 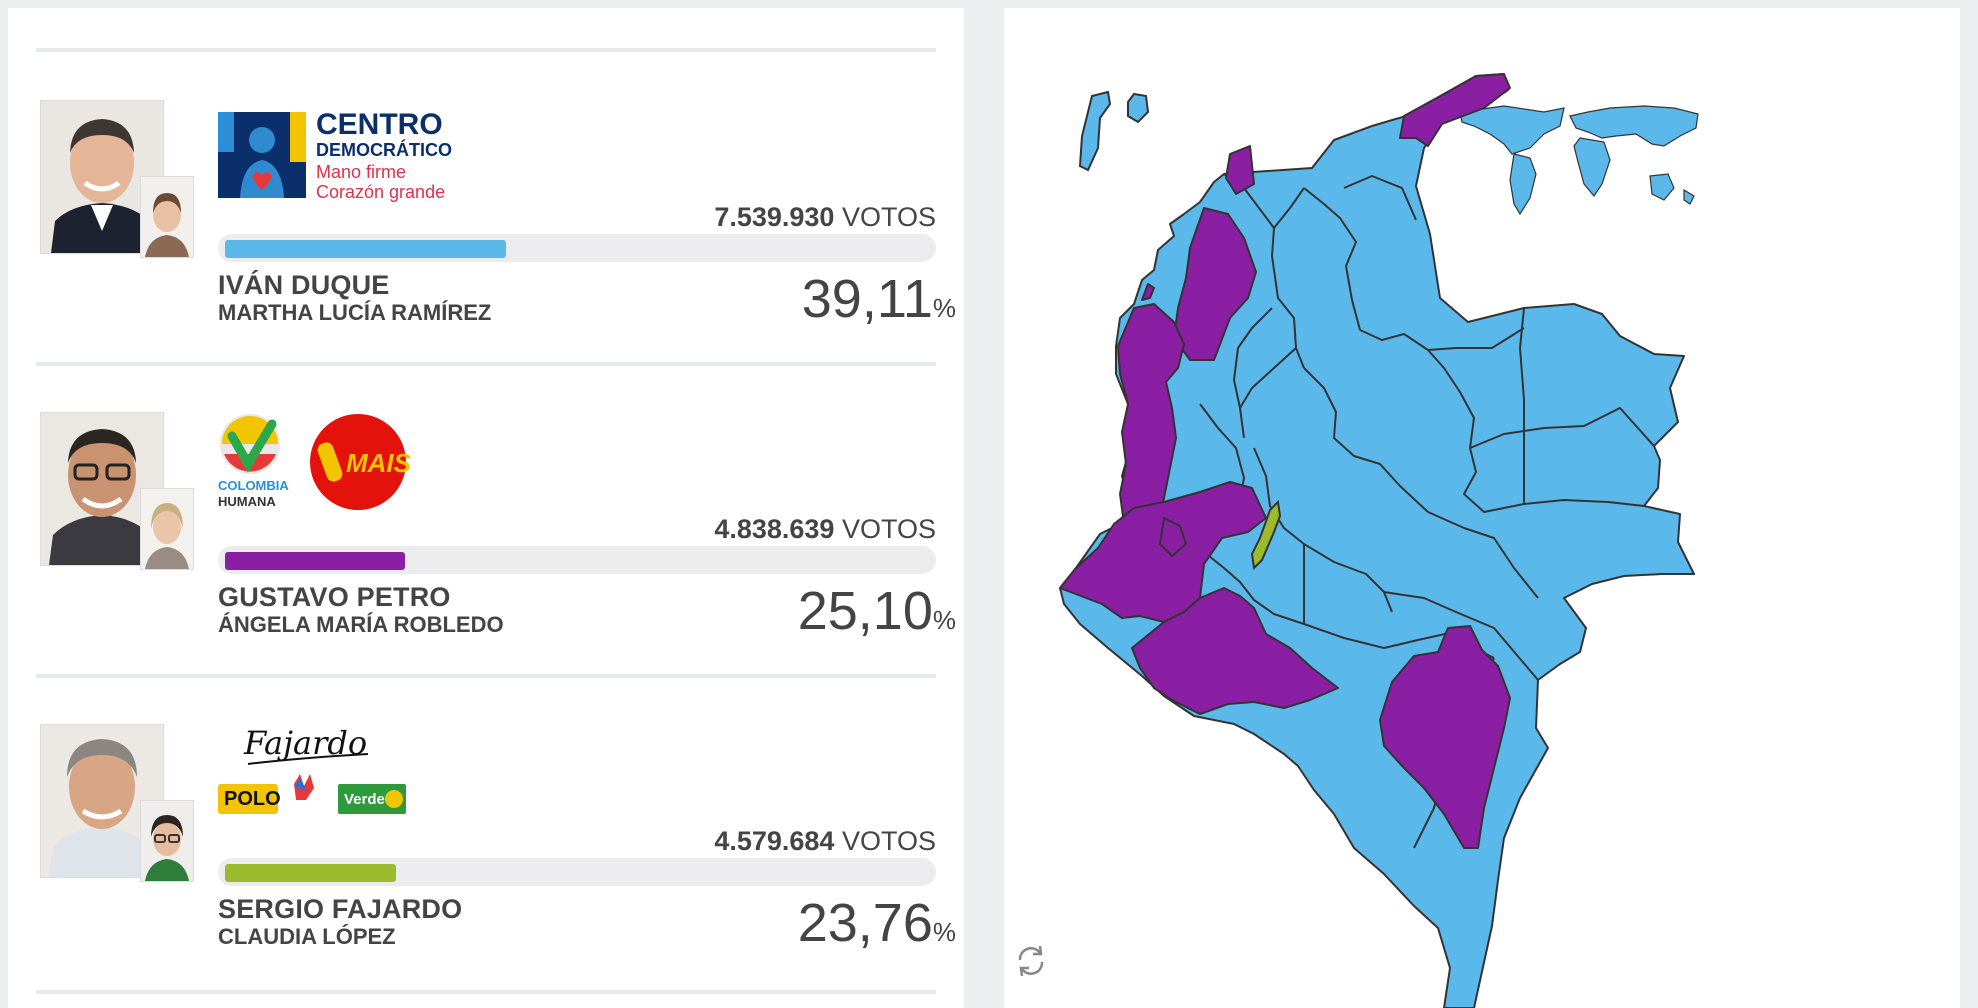 What do you see at coordinates (361, 624) in the screenshot?
I see `running-mate-name: ÁNGELA MARÍA ROBLEDO` at bounding box center [361, 624].